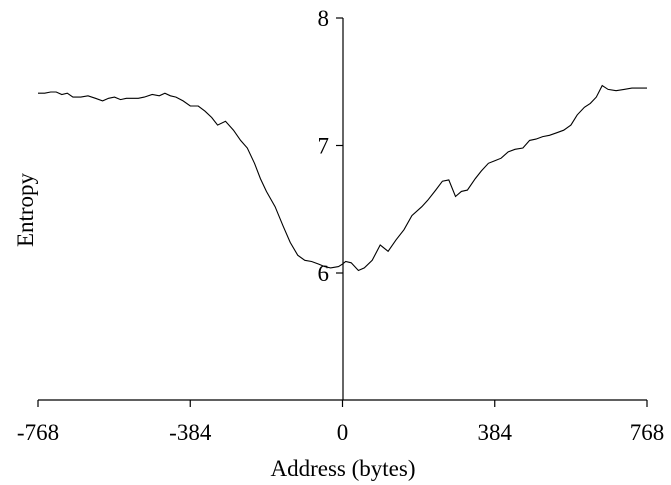 The width and height of the screenshot is (671, 485). Describe the element at coordinates (343, 468) in the screenshot. I see `x-axis-label: Address (bytes)` at that location.